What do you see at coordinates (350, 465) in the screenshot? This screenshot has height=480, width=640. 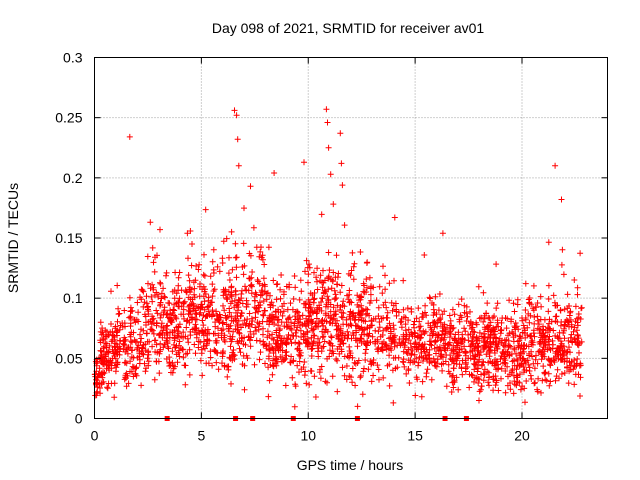 I see `x-axis-label: GPS time / hours` at bounding box center [350, 465].